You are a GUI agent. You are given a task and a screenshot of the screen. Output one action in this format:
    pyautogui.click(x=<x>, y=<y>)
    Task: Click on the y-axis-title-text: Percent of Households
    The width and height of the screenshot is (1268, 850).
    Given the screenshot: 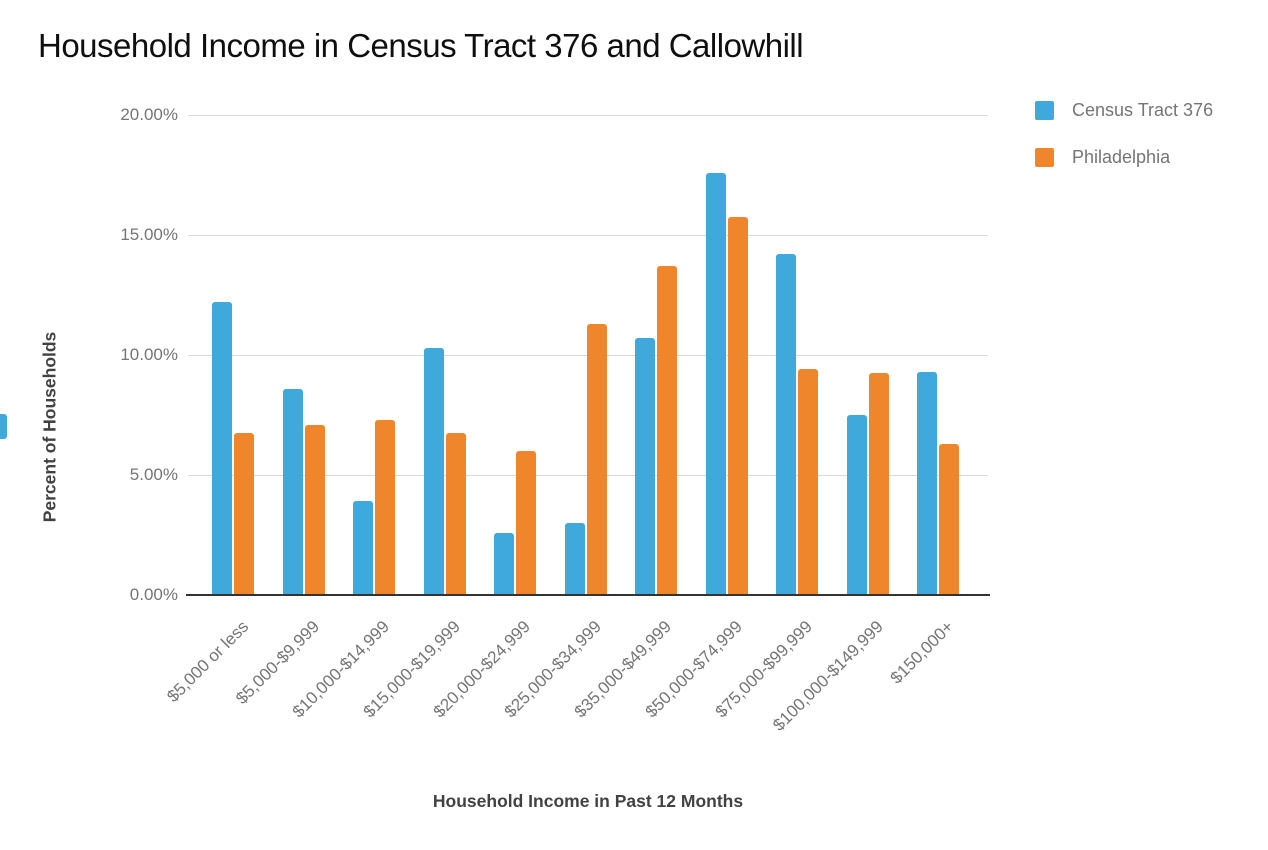 What is the action you would take?
    pyautogui.click(x=49, y=427)
    